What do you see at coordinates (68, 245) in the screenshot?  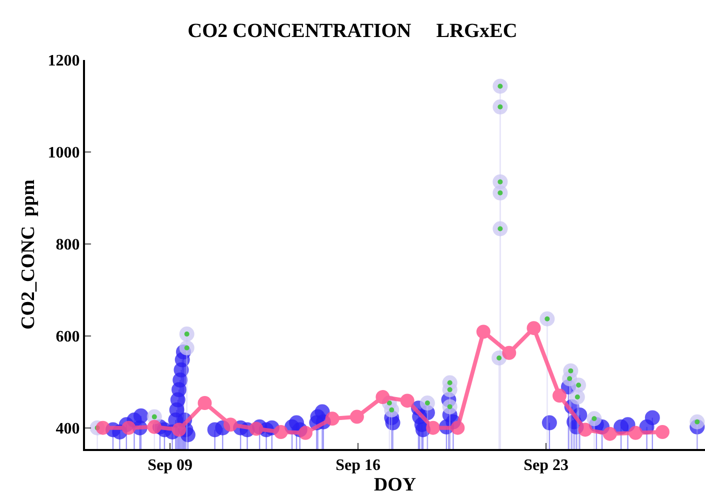 I see `y-tick-label: 800` at bounding box center [68, 245].